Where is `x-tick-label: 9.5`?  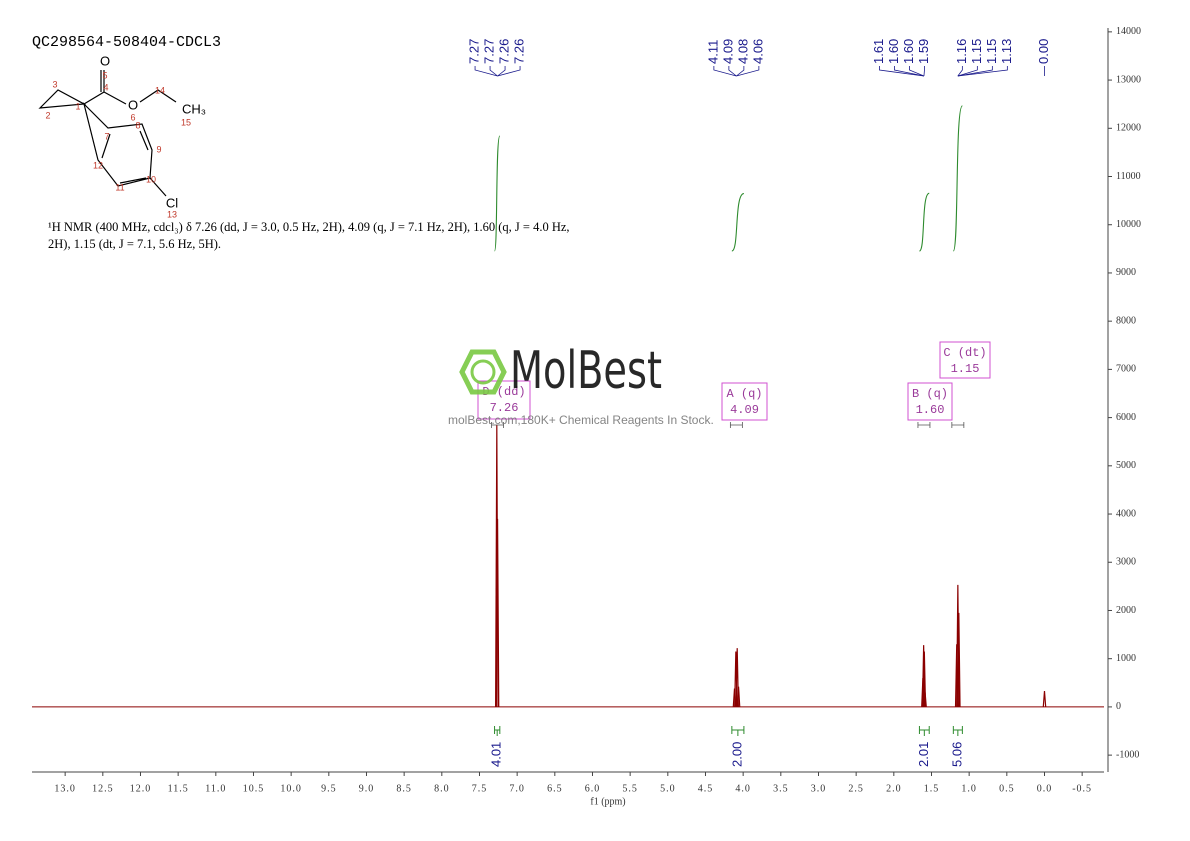
x-tick-label: 9.5 is located at coordinates (329, 788).